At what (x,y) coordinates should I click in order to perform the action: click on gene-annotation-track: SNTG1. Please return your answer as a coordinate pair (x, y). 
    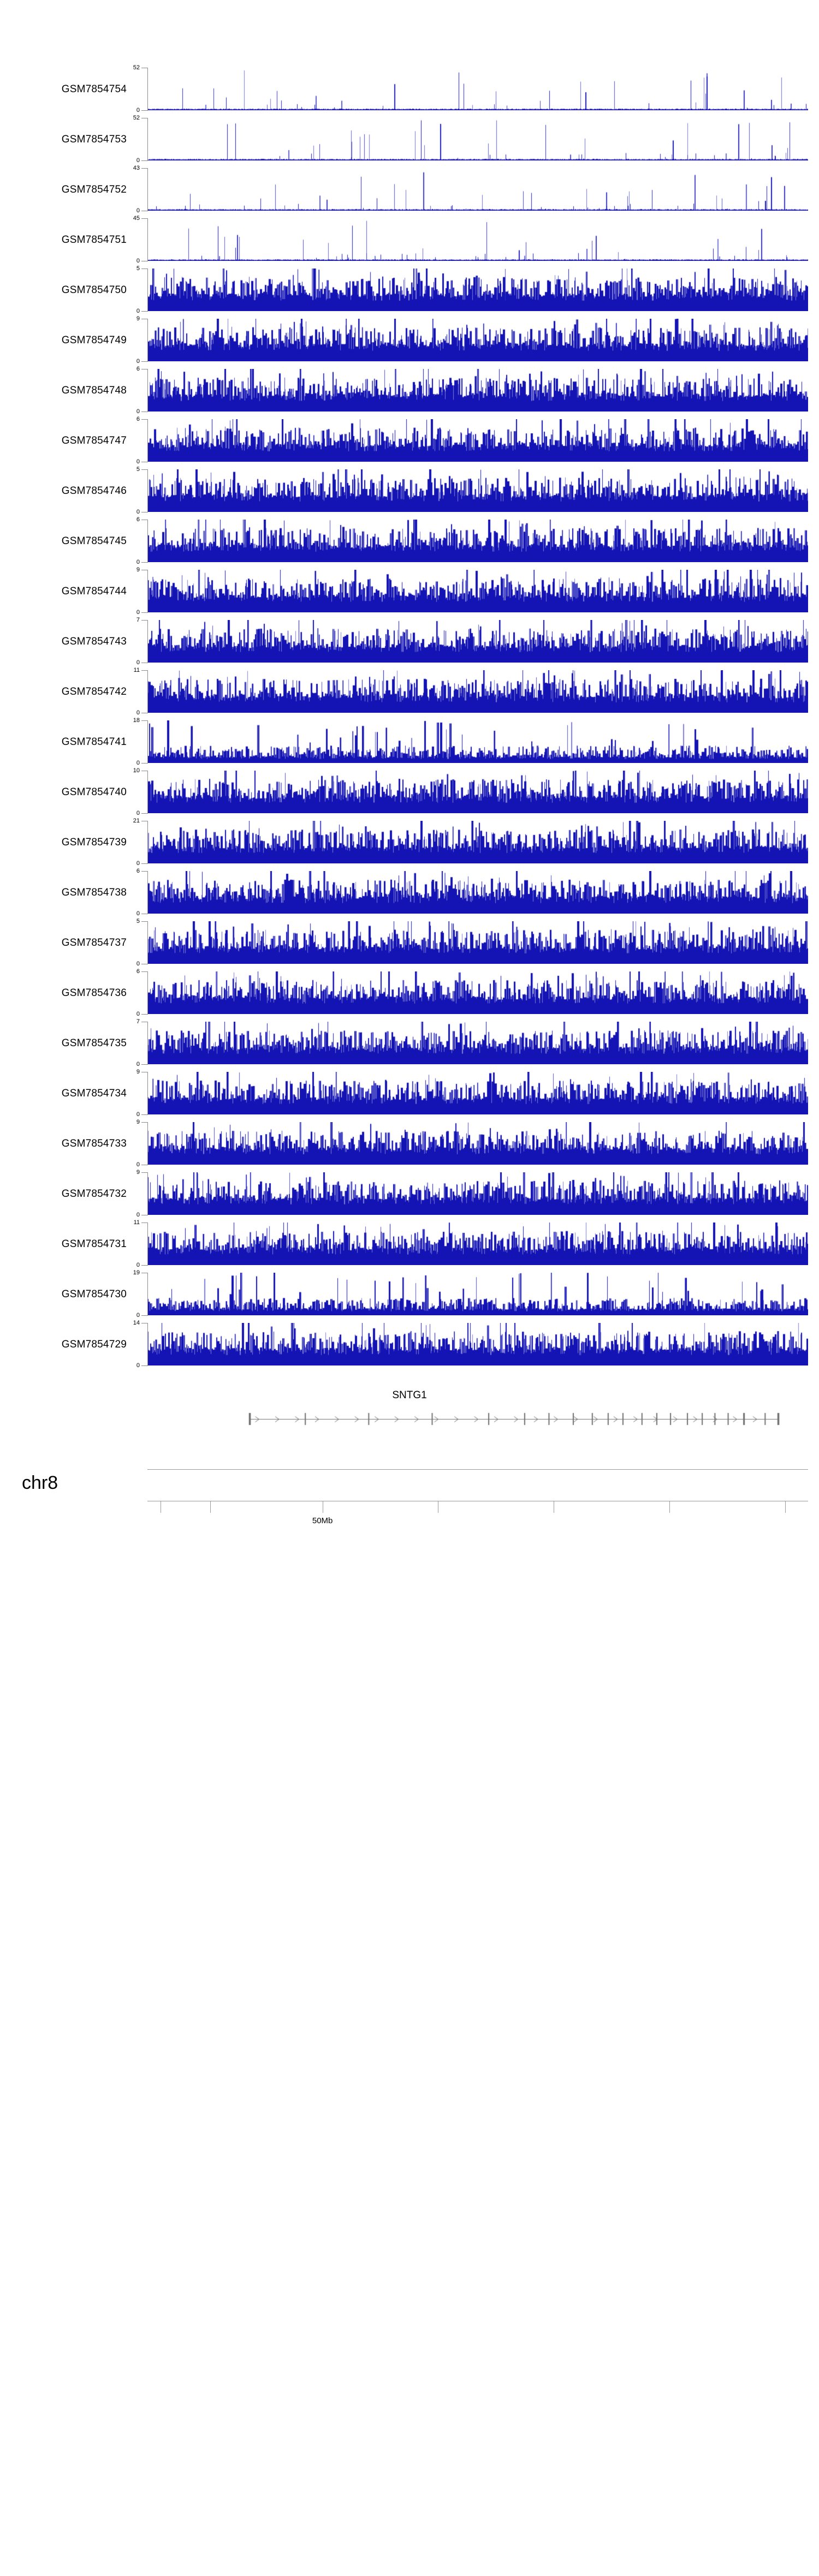
    Looking at the image, I should click on (410, 1417).